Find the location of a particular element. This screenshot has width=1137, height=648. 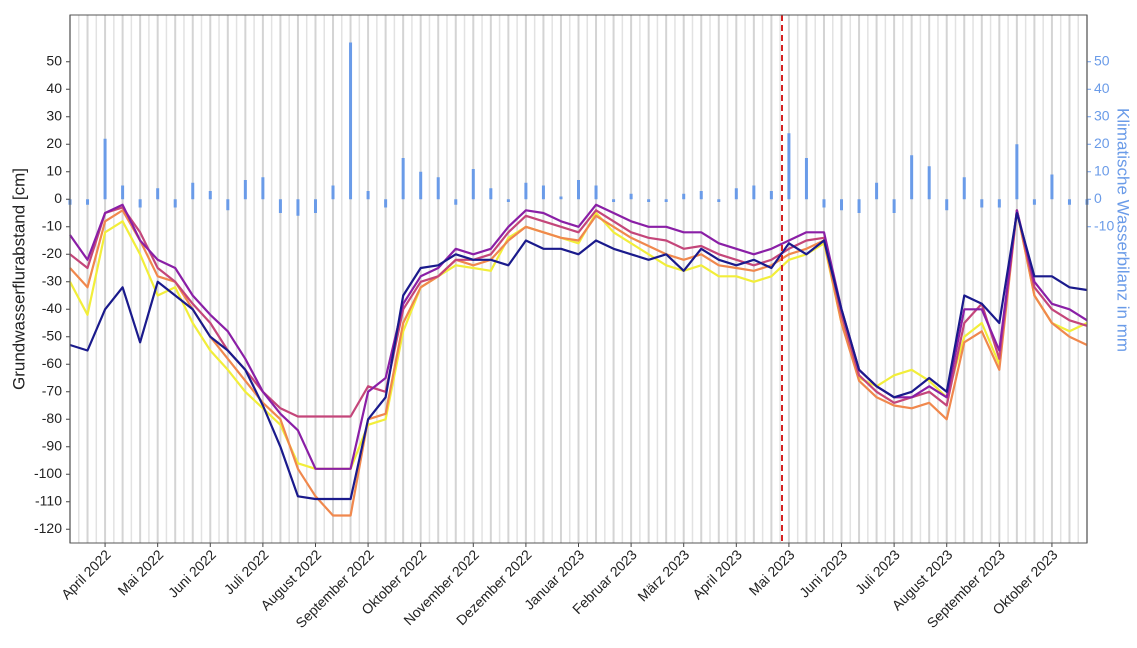

y-tick-label: -60 is located at coordinates (52, 363).